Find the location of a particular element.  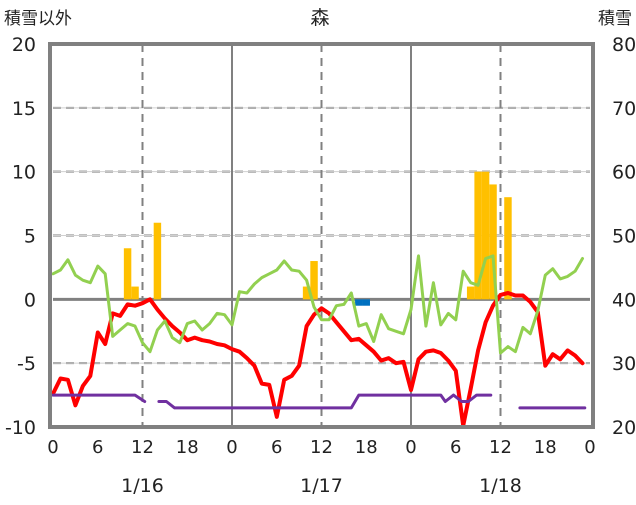

left-y-tick: 20 is located at coordinates (24, 45).